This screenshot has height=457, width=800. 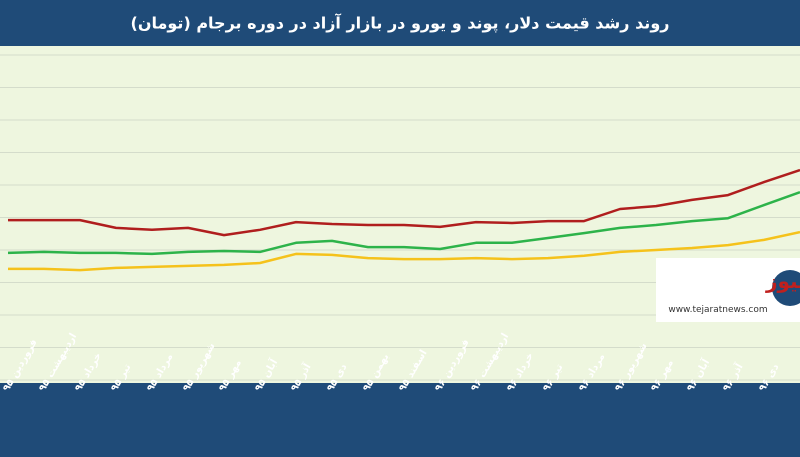 I want to click on header-band, so click(x=400, y=23).